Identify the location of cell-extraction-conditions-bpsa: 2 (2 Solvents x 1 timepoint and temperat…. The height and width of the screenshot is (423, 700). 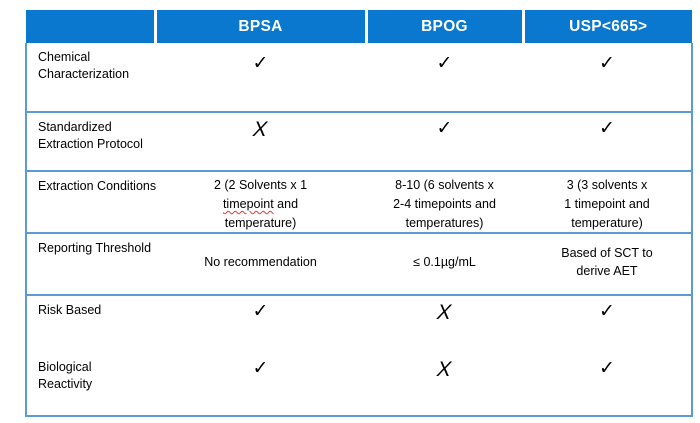
(260, 201).